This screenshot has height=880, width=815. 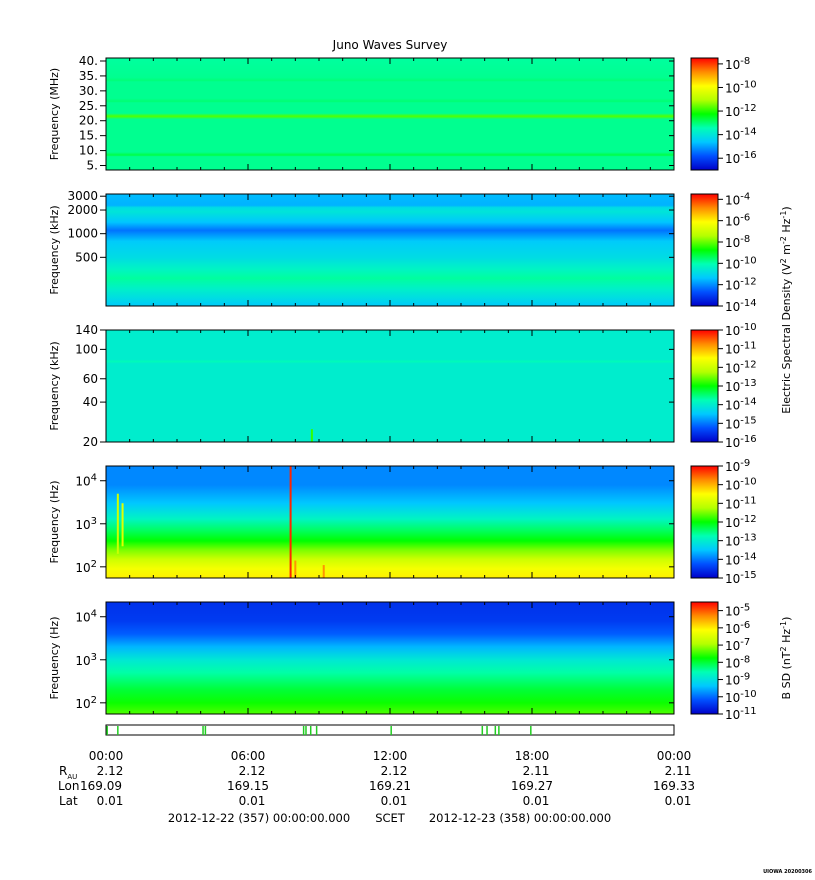 I want to click on colorbar-label-b_field: B SD (nT2 Hz-1), so click(x=786, y=658).